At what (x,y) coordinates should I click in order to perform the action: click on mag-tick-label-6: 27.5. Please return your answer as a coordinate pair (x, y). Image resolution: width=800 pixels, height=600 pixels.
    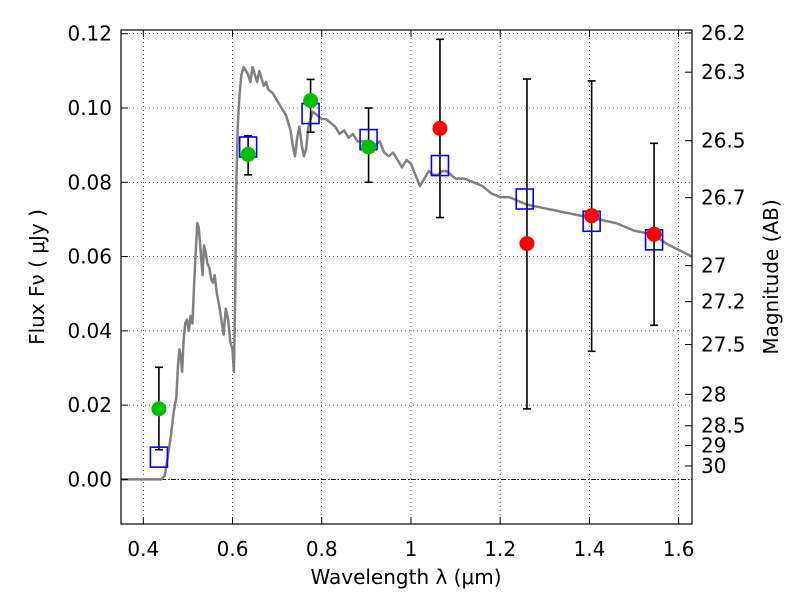
    Looking at the image, I should click on (723, 345).